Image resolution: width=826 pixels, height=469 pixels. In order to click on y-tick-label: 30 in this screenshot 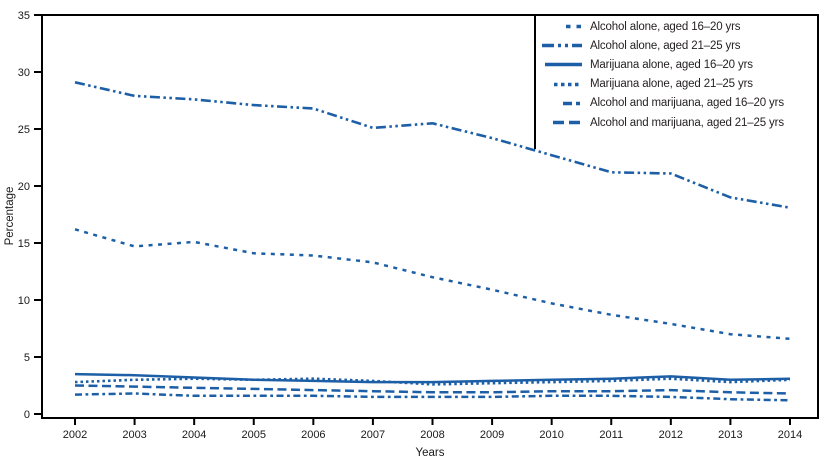, I will do `click(24, 73)`.